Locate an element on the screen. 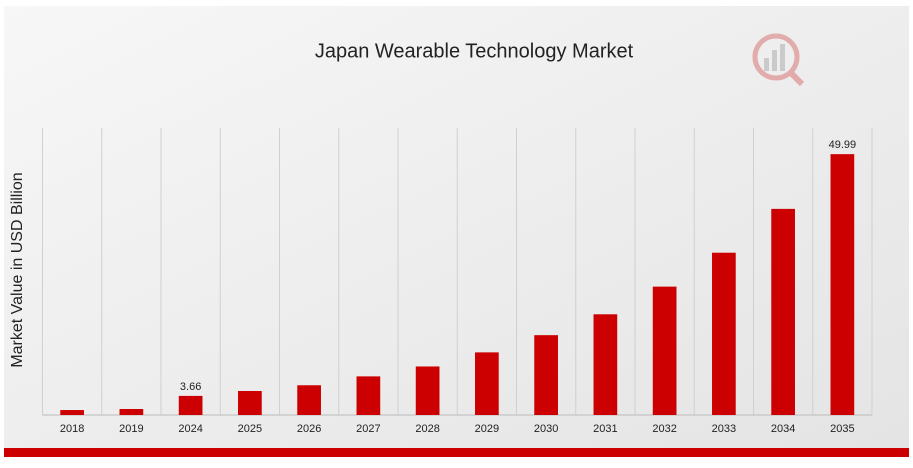 The height and width of the screenshot is (468, 913). x-tick-label: 2019 is located at coordinates (131, 429).